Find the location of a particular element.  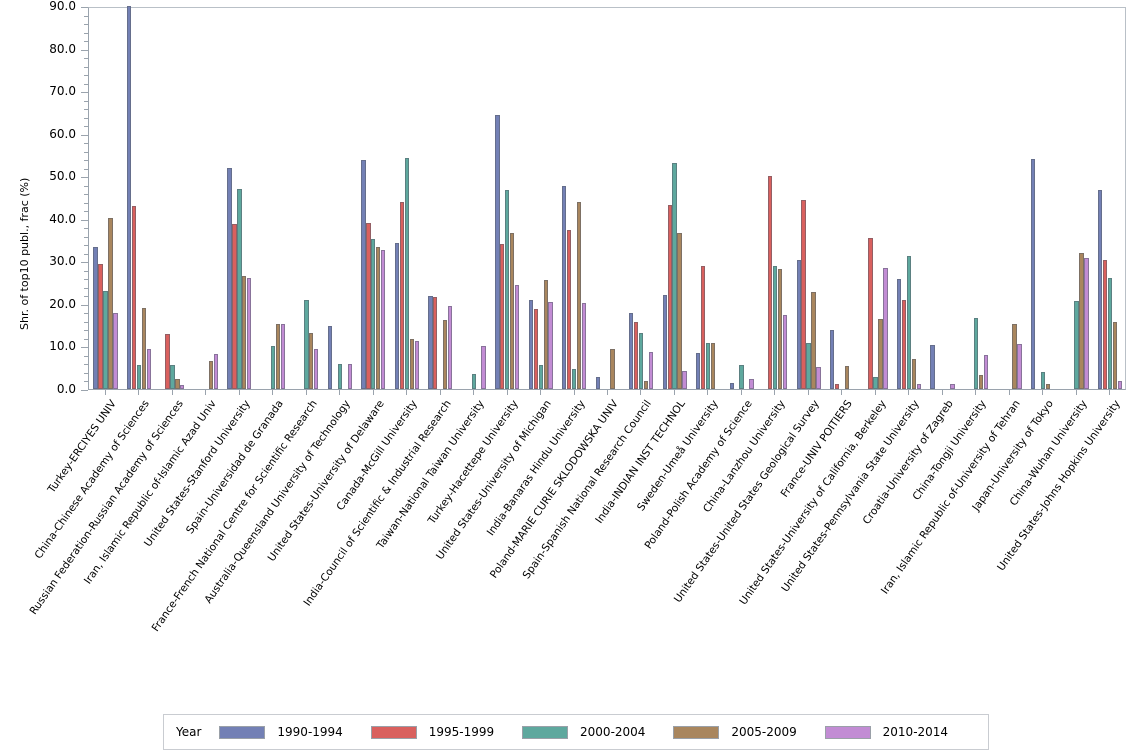

y-tick-label: 0.0 is located at coordinates (66, 389).